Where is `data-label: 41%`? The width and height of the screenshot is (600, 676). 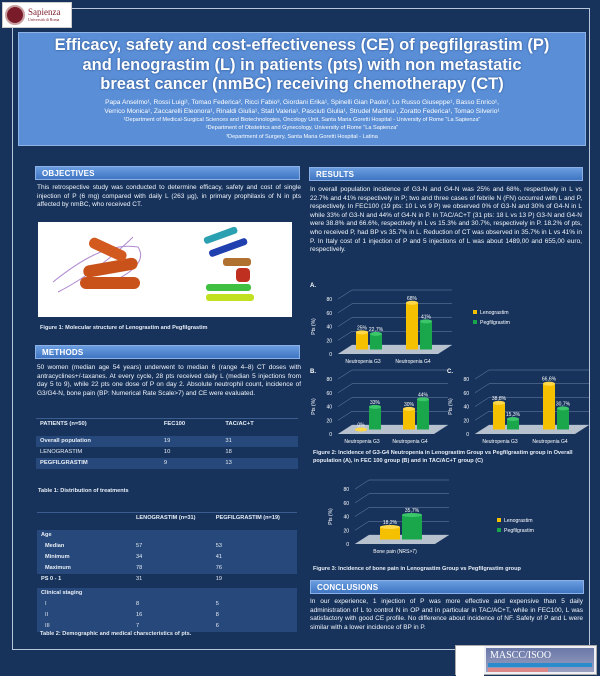 data-label: 41% is located at coordinates (426, 317).